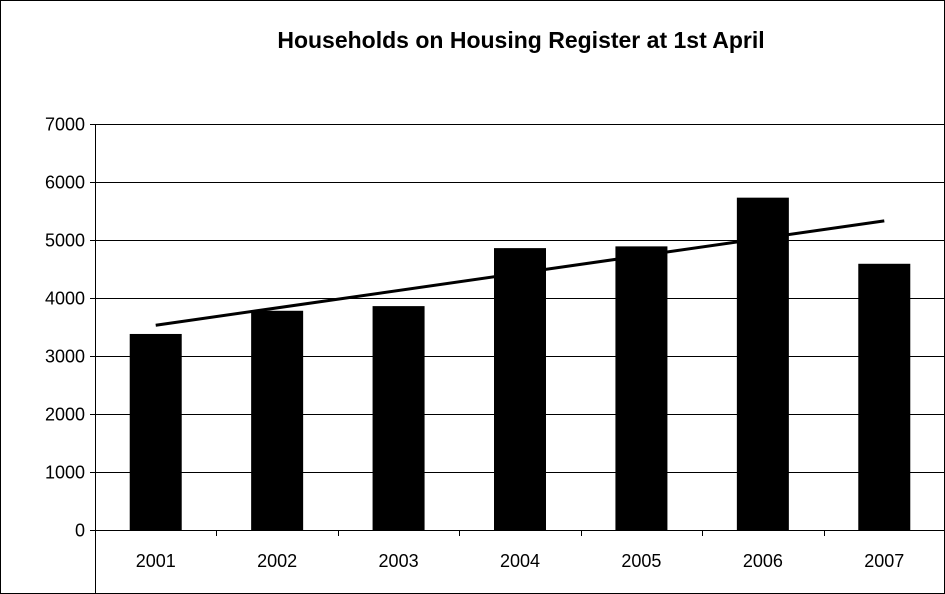 The width and height of the screenshot is (945, 594). Describe the element at coordinates (641, 561) in the screenshot. I see `x-tick-label-2005: 2005` at that location.